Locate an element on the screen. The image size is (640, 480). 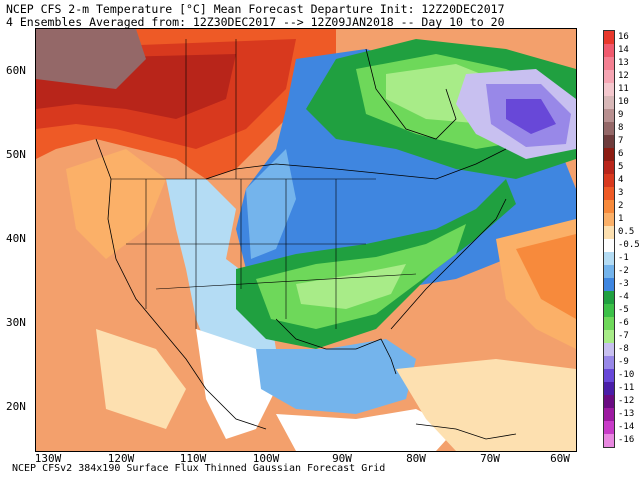
color-scale-label: 0.5 is located at coordinates (626, 231).